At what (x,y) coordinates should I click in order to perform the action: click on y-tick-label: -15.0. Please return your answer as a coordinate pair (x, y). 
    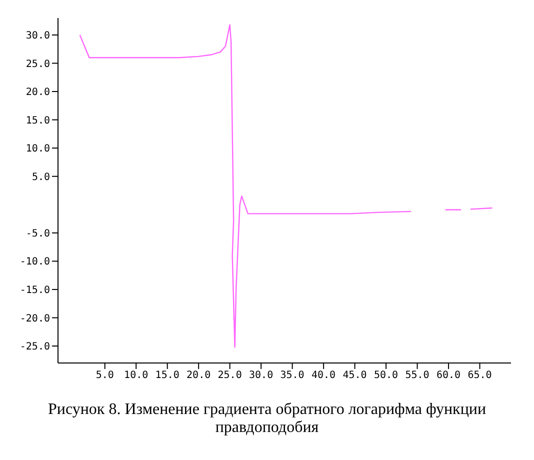
    Looking at the image, I should click on (35, 290).